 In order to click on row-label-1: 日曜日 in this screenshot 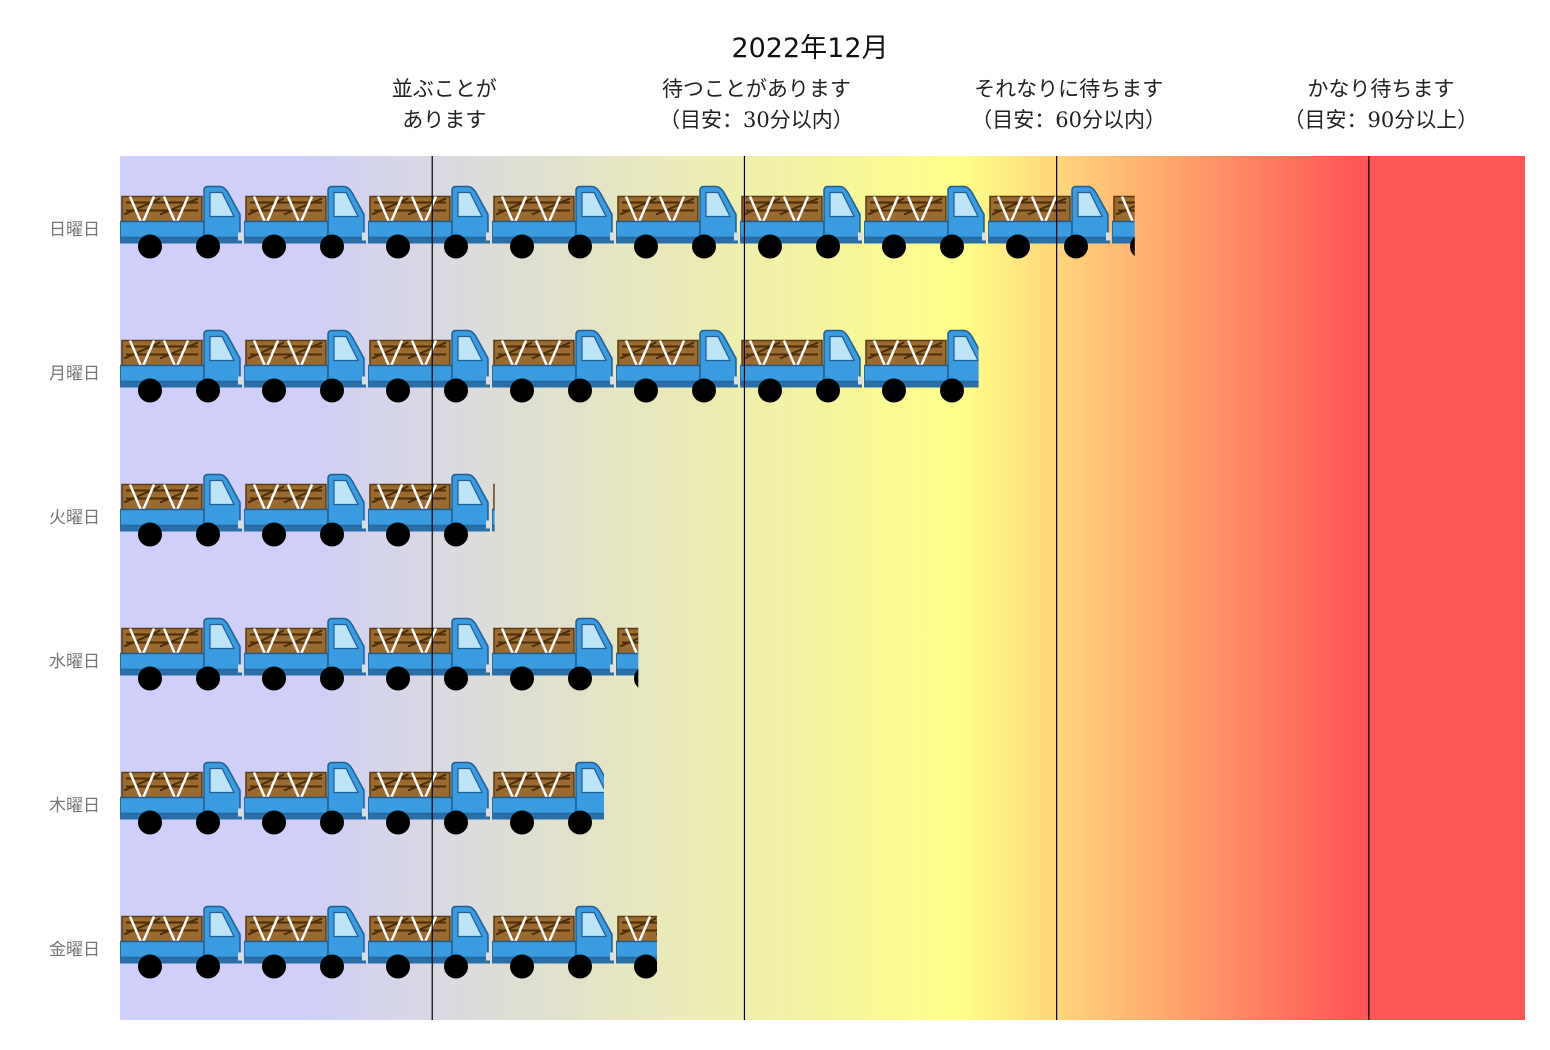, I will do `click(74, 230)`.